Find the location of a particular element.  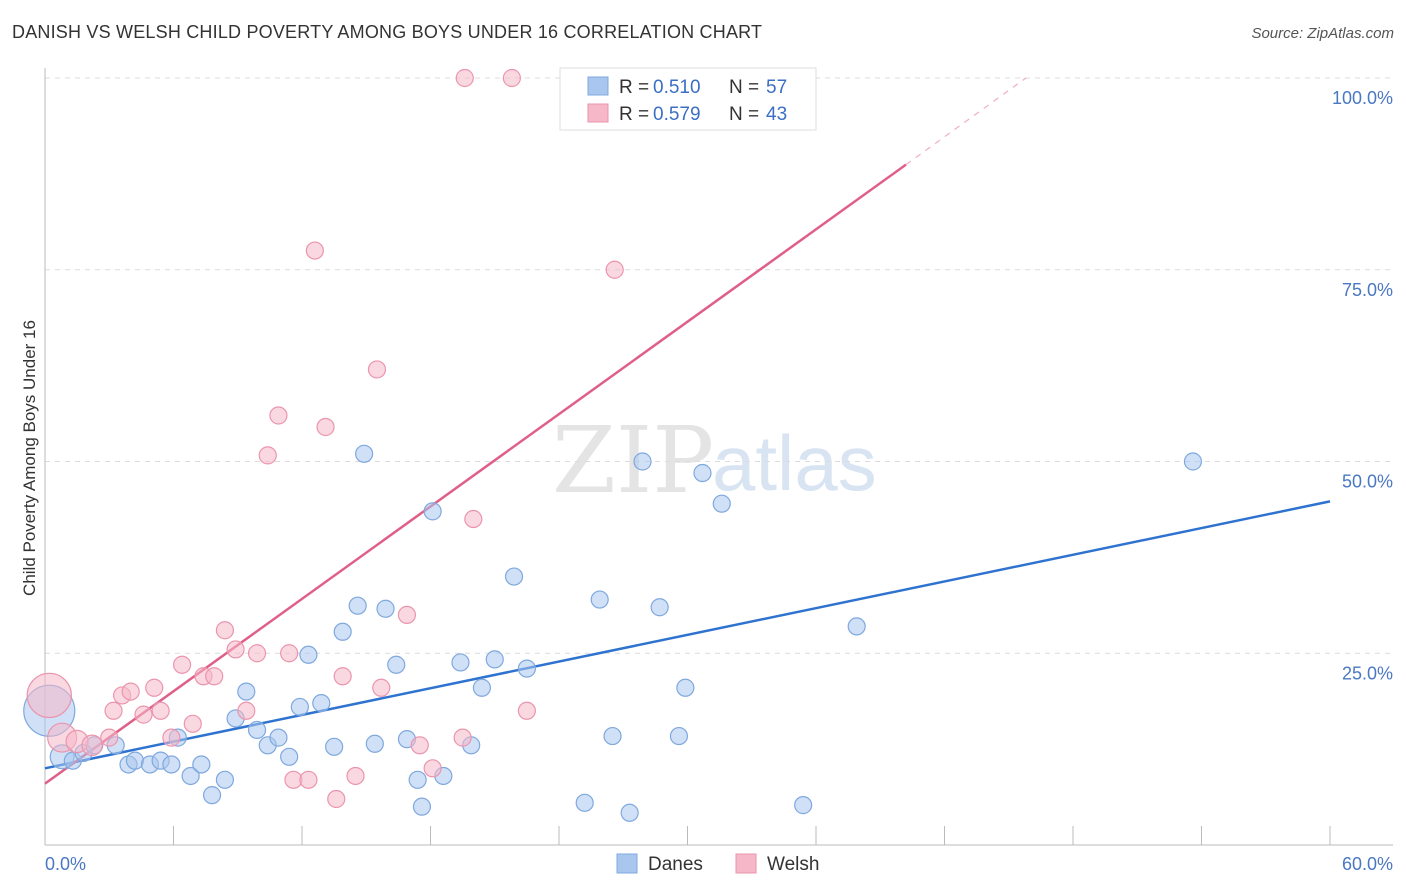

x-tick-label-1: 60.0% is located at coordinates (1367, 864).